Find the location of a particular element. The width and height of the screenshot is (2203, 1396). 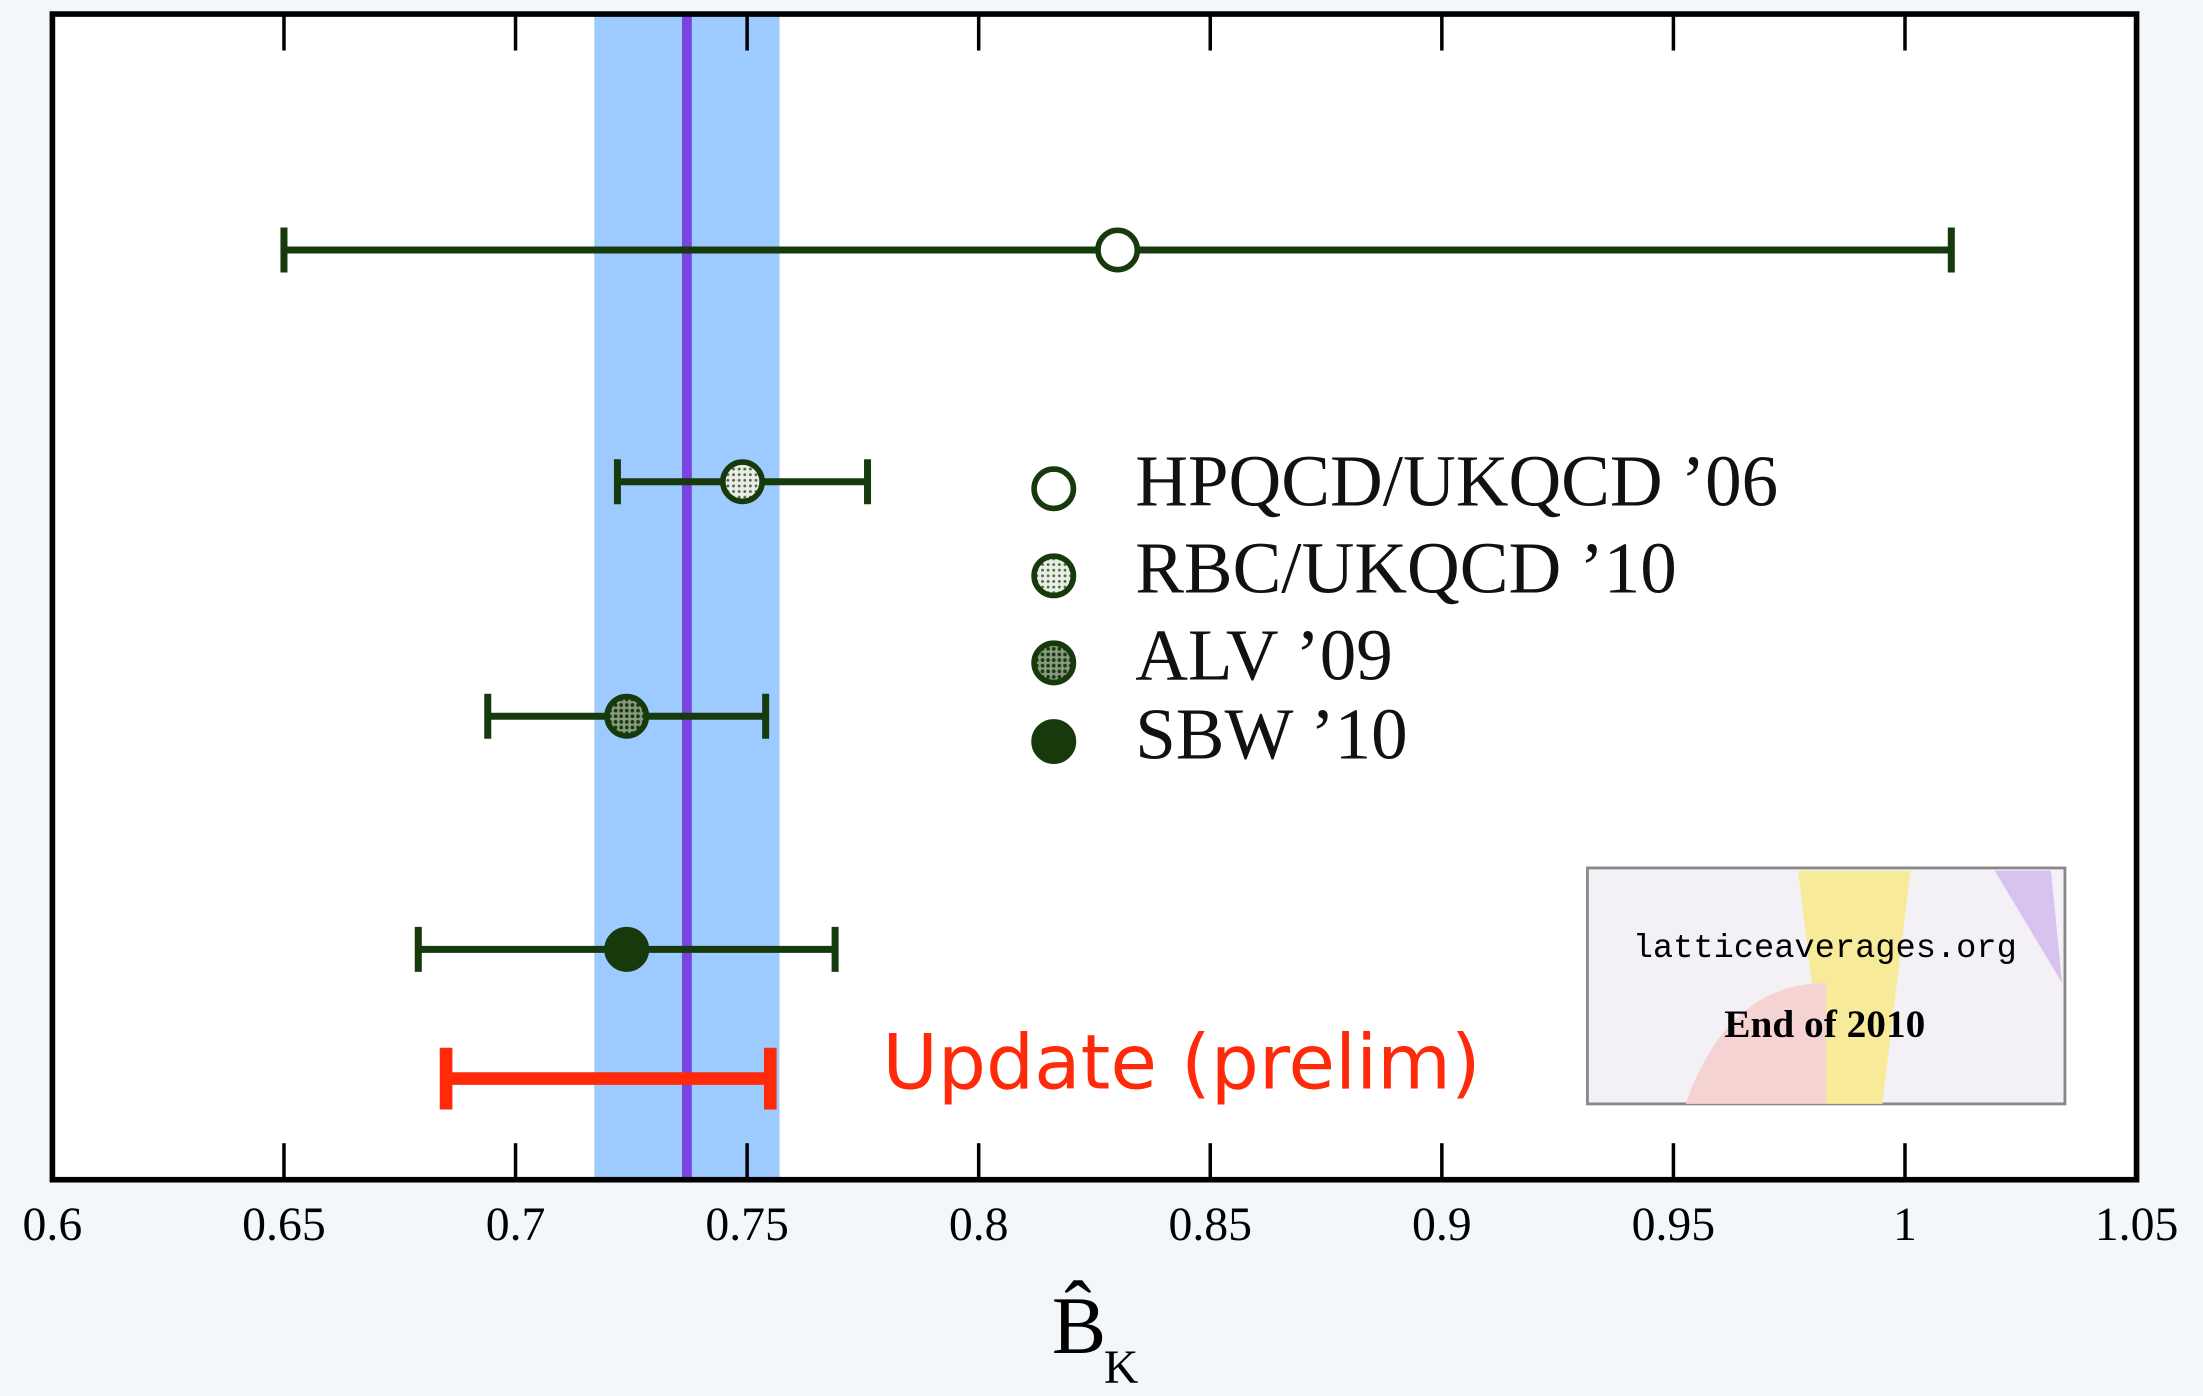

x-tick-label: 0.65 is located at coordinates (284, 1224).